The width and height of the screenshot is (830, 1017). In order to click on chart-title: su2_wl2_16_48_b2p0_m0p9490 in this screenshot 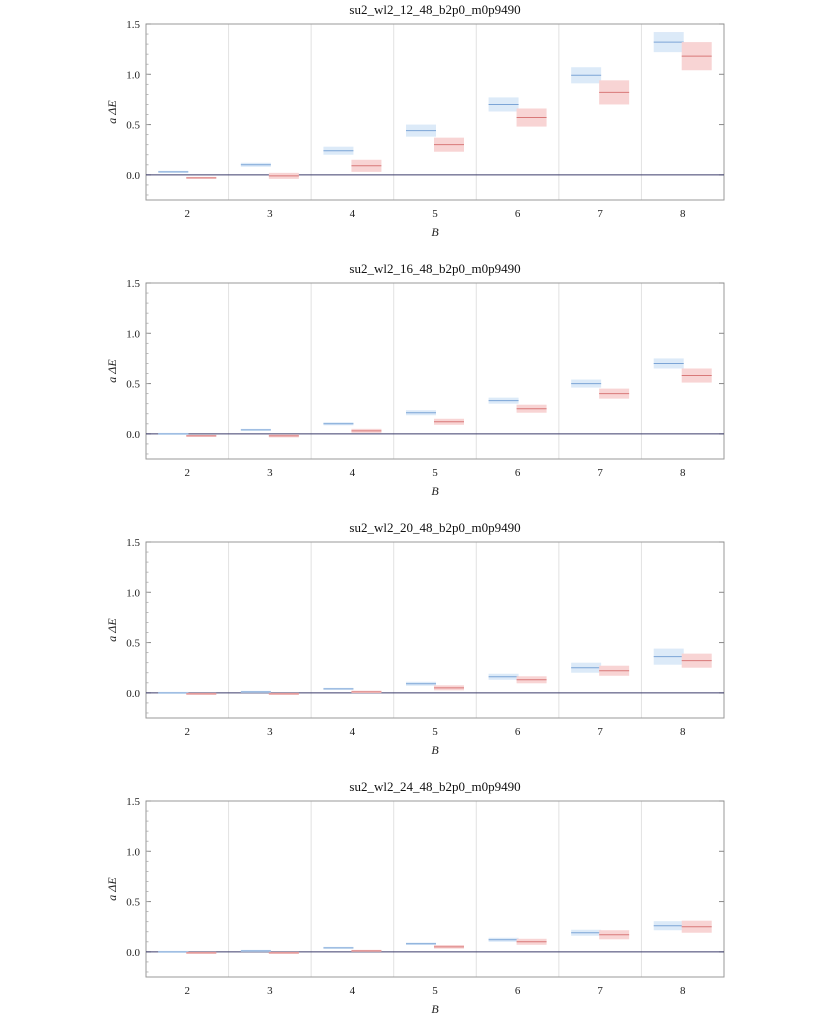, I will do `click(434, 268)`.